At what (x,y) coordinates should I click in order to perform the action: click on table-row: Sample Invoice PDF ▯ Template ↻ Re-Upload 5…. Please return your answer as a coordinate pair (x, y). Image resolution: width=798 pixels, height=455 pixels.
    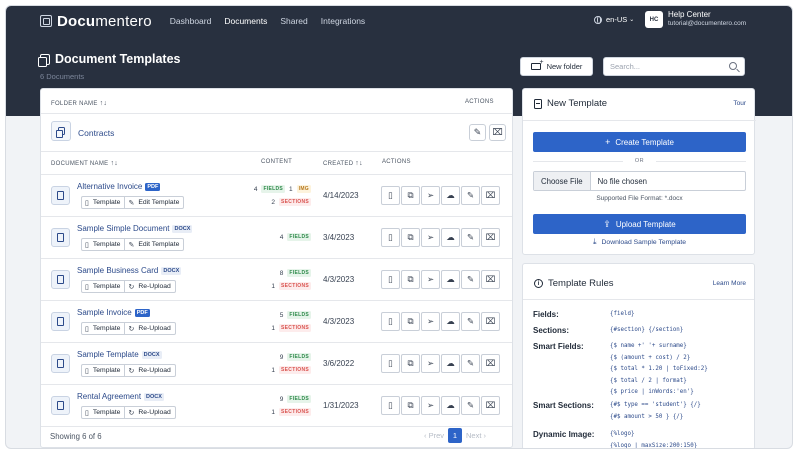
    Looking at the image, I should click on (276, 322).